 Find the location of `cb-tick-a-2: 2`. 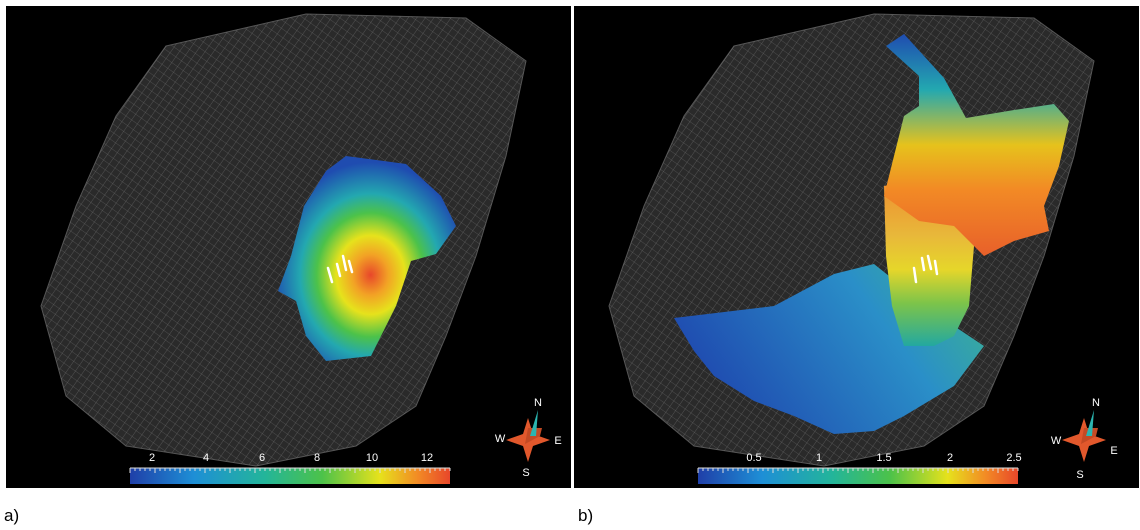

cb-tick-a-2: 2 is located at coordinates (152, 458).